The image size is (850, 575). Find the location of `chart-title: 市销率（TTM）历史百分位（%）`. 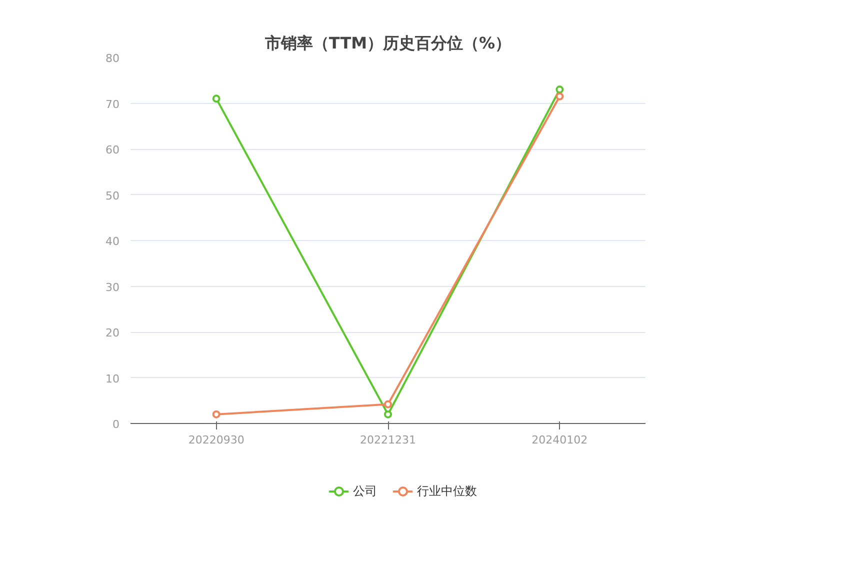

chart-title: 市销率（TTM）历史百分位（%） is located at coordinates (388, 43).